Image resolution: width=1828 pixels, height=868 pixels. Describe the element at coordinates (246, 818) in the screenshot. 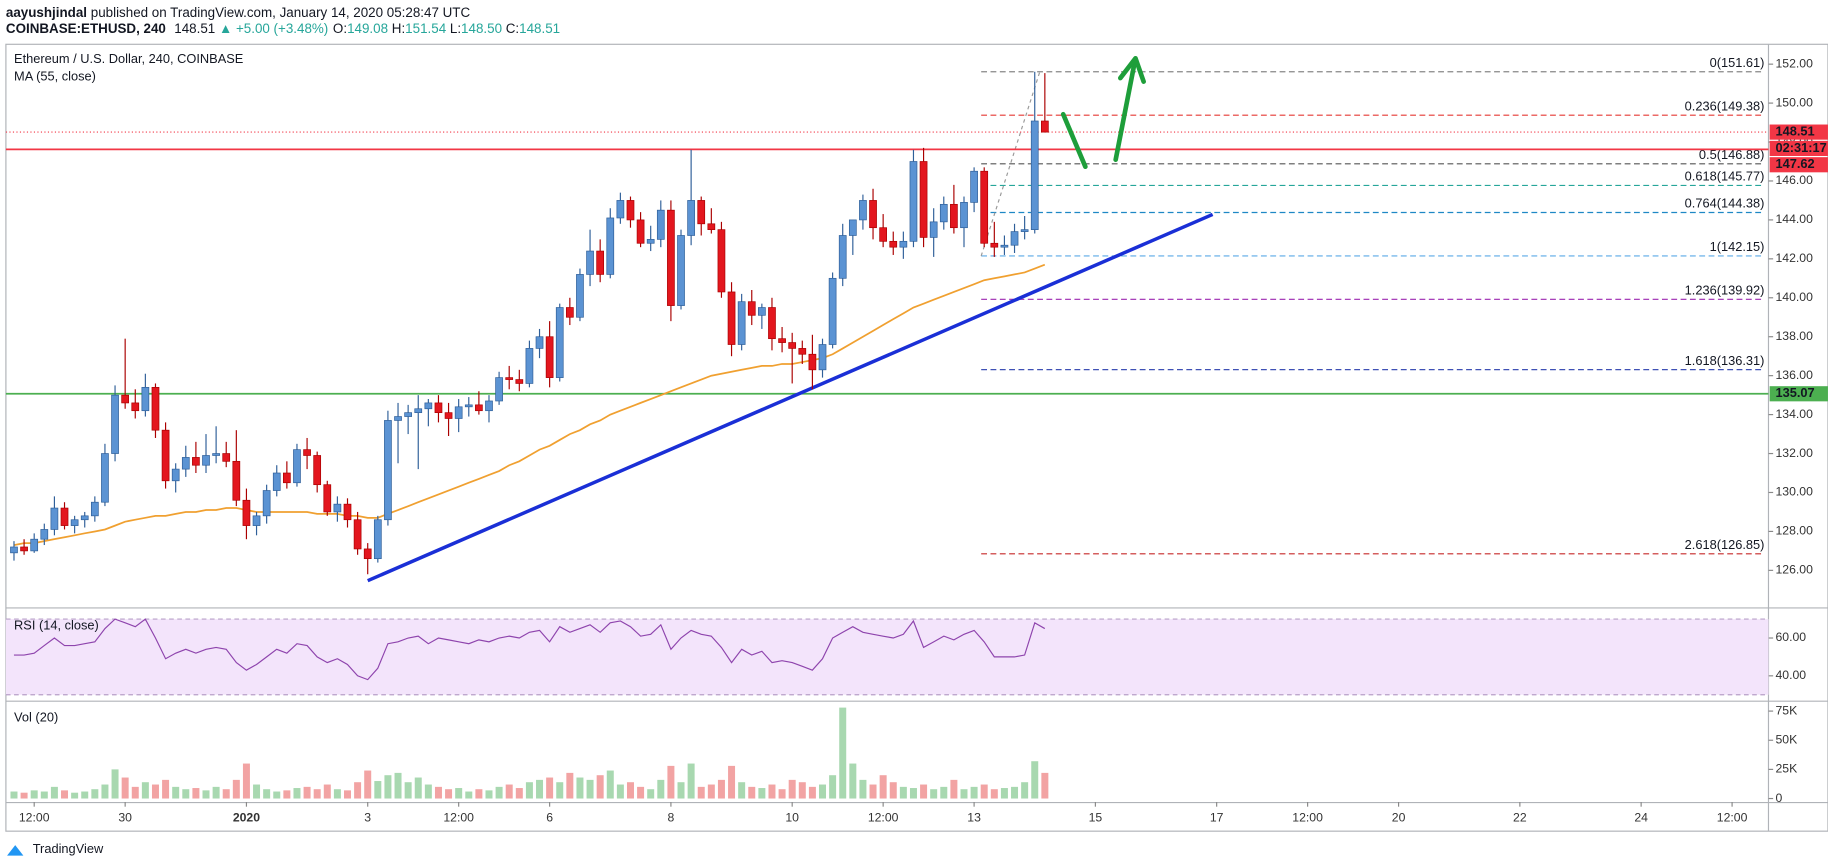

I see `x-tick-label: 2020` at that location.